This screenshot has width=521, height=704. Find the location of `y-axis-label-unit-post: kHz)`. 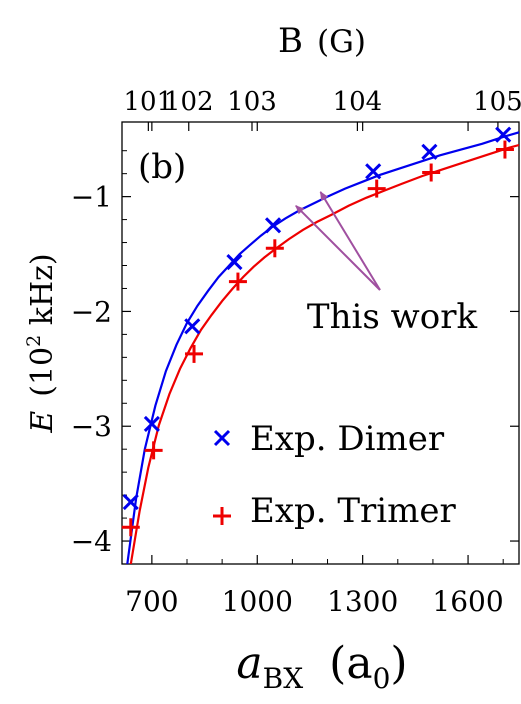

y-axis-label-unit-post: kHz) is located at coordinates (42, 293).